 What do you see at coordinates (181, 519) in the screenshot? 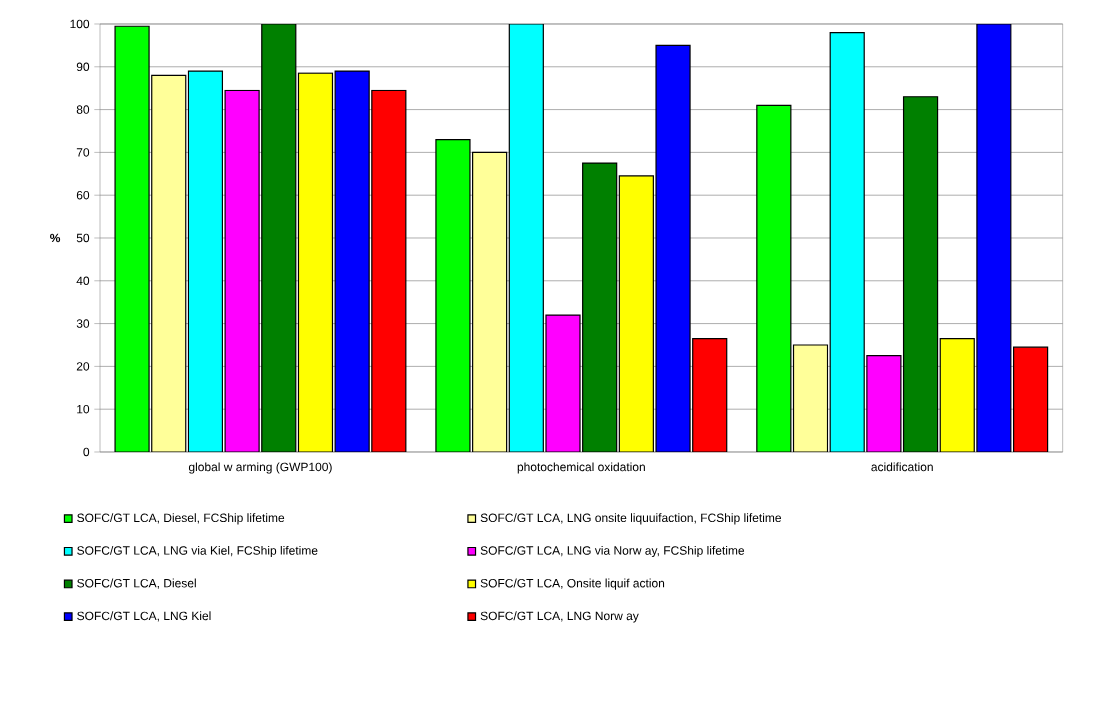
I see `legend-label: SOFC/GT LCA, Diesel, FCShip lifetime` at bounding box center [181, 519].